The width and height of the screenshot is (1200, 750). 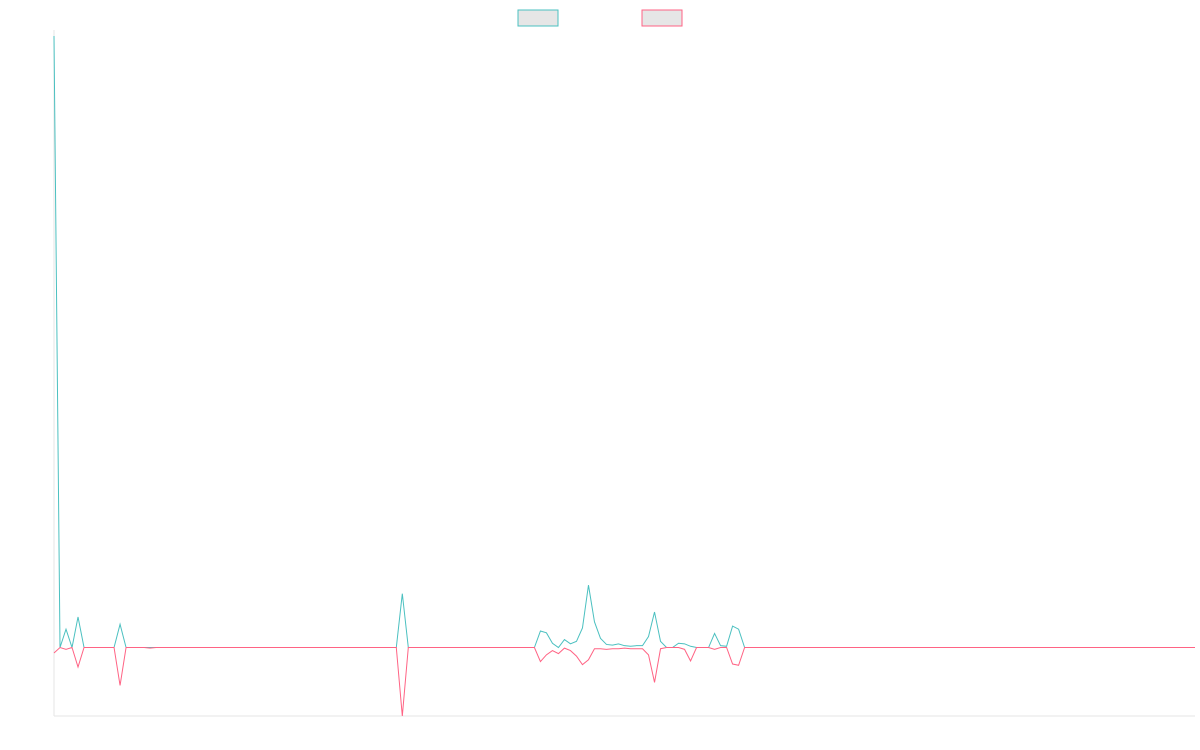 What do you see at coordinates (600, 18) in the screenshot?
I see `legend` at bounding box center [600, 18].